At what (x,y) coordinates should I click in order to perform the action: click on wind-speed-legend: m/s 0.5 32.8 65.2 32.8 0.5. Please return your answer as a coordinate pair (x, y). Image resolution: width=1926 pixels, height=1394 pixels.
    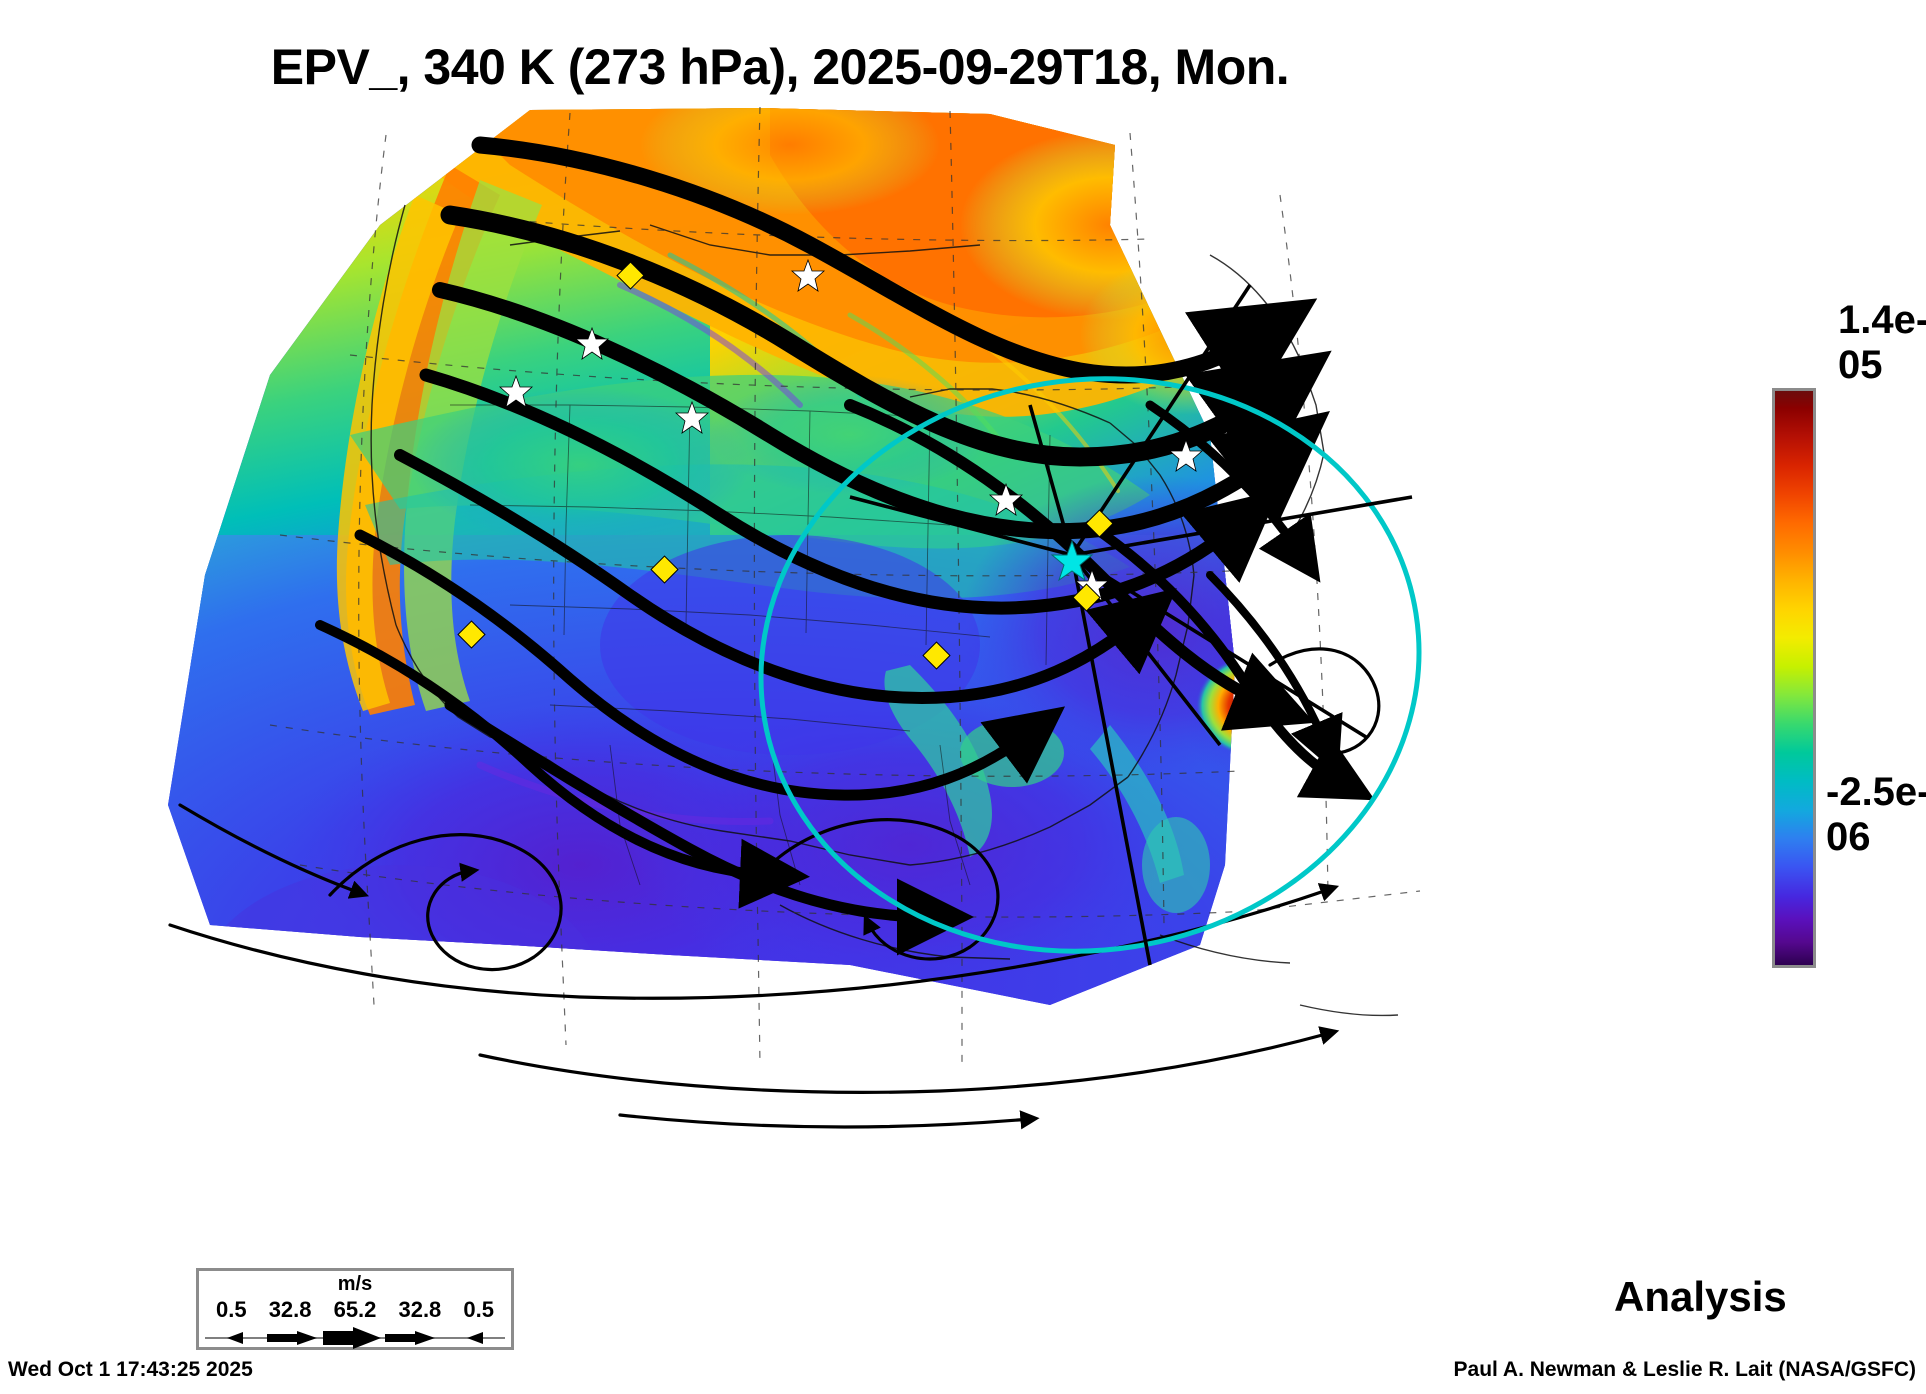
    Looking at the image, I should click on (355, 1309).